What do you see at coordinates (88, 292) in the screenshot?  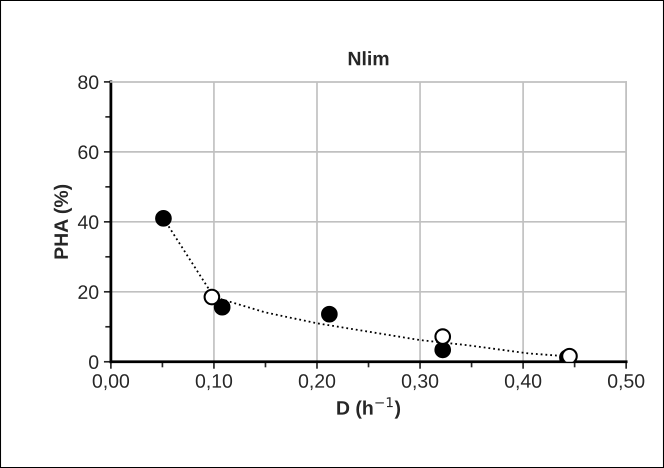 I see `y-tick-label: 20` at bounding box center [88, 292].